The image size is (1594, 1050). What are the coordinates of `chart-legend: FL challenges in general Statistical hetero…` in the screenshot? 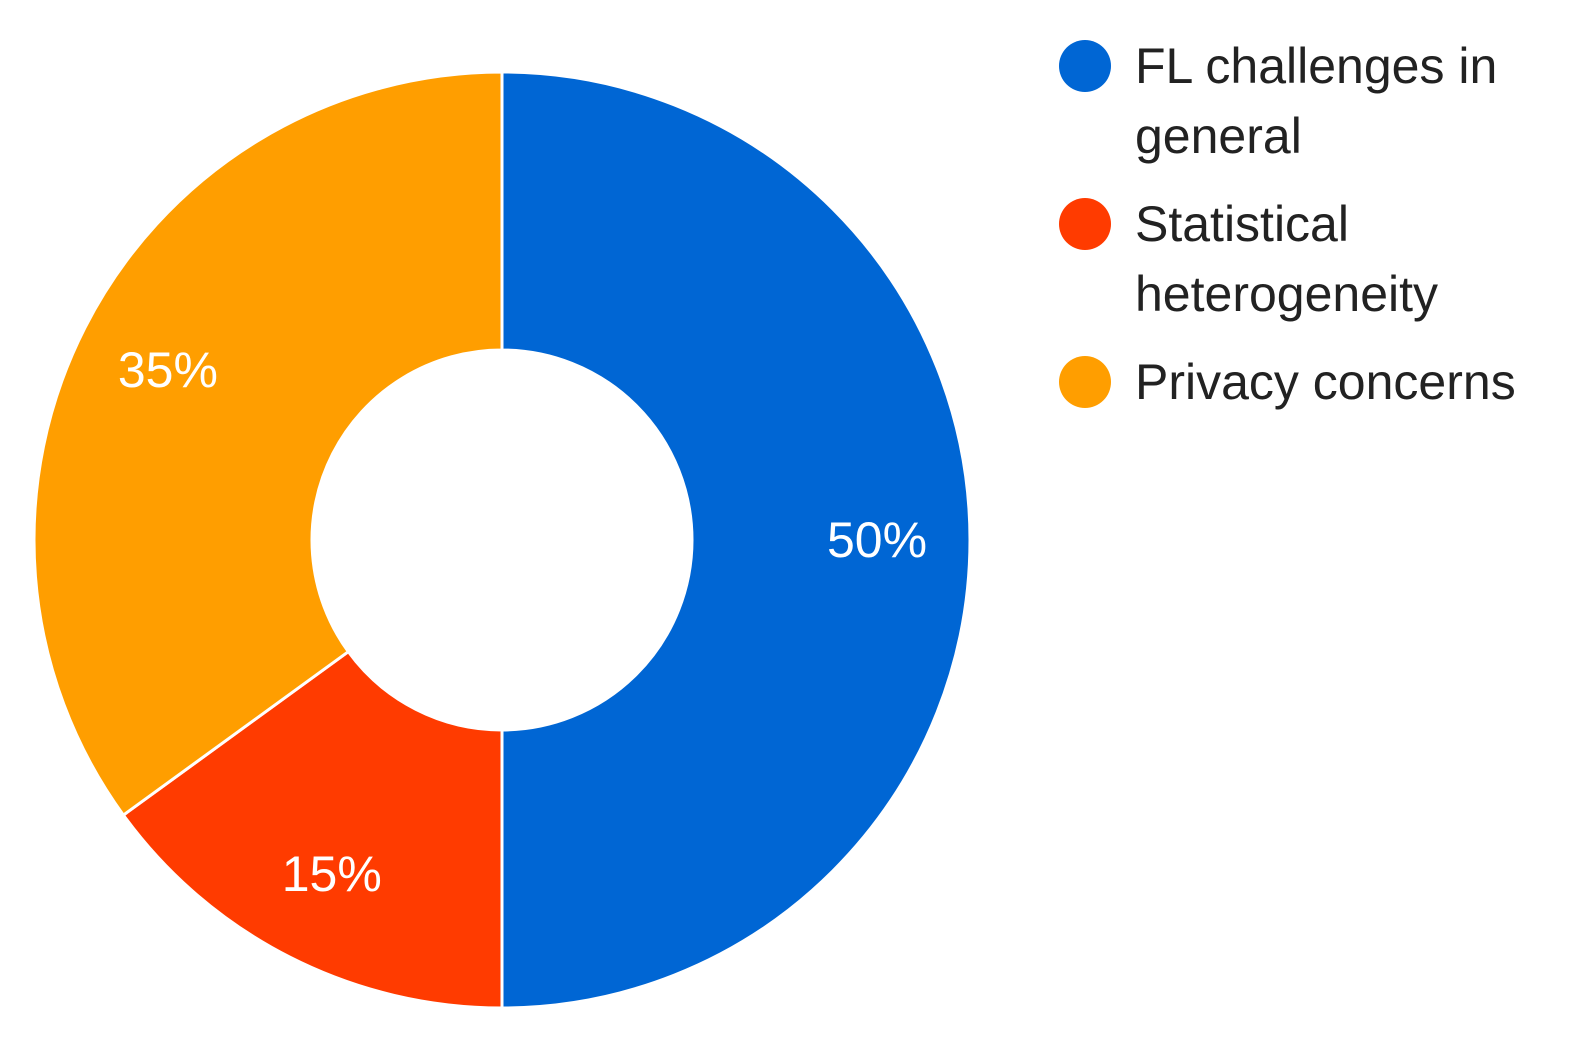 It's located at (1287, 224).